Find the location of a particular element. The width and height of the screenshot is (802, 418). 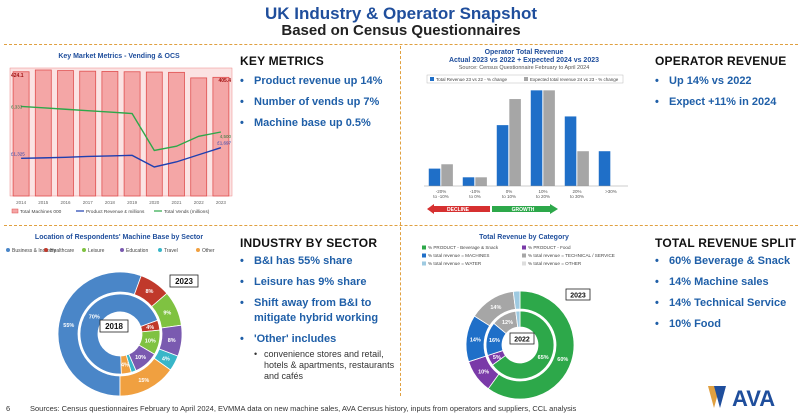

inner-year-box is located at coordinates (114, 326).